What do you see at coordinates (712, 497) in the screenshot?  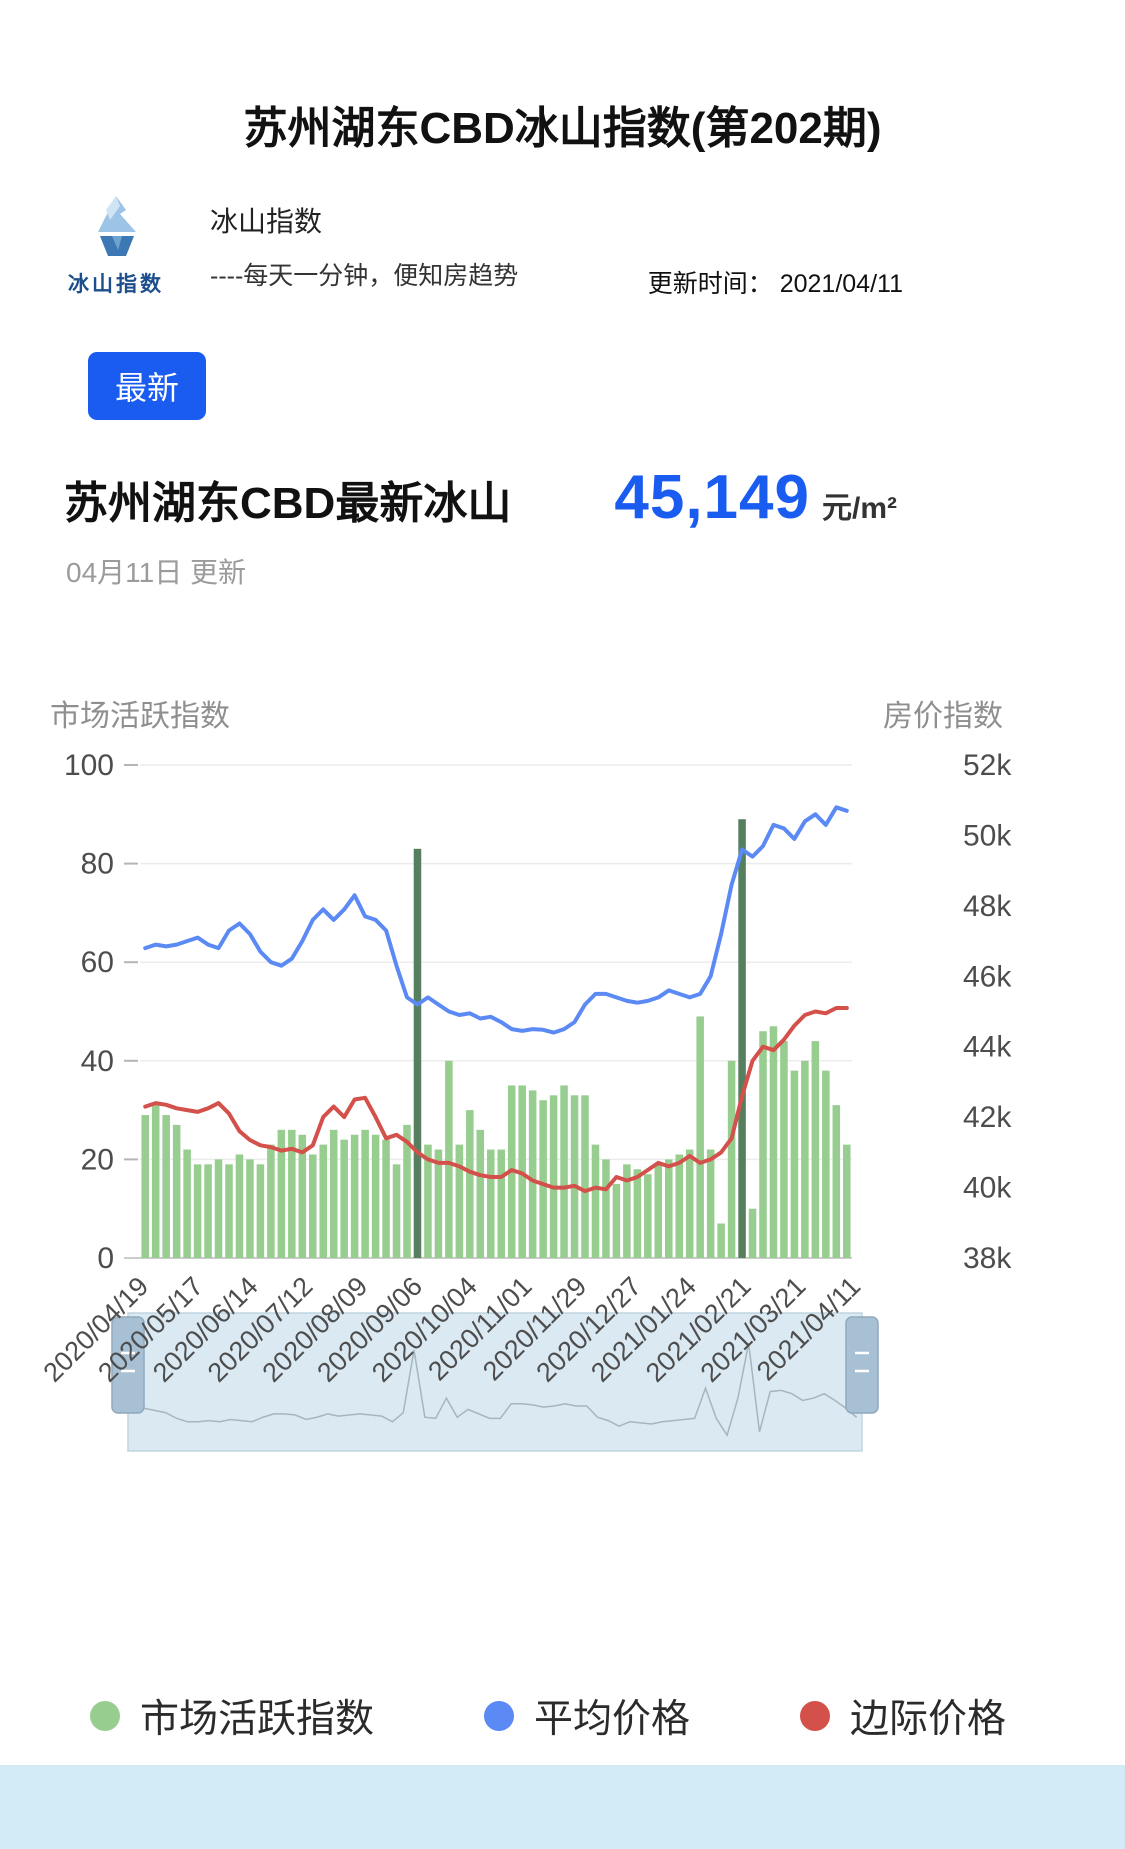 I see `price-value: 45,149` at bounding box center [712, 497].